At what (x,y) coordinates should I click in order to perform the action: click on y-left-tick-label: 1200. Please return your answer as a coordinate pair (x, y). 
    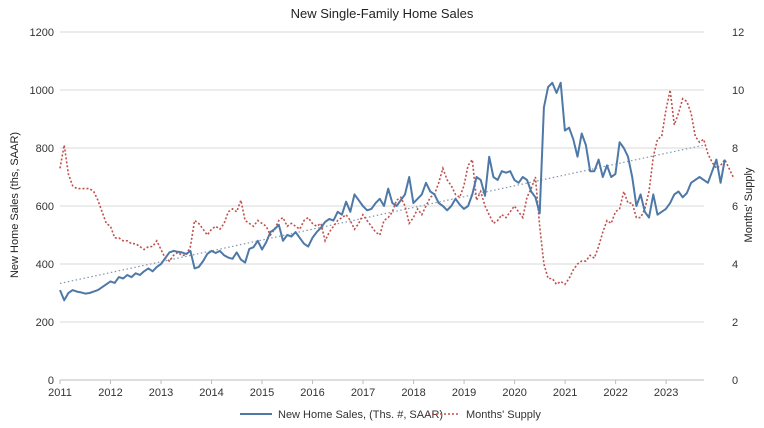
    Looking at the image, I should click on (42, 33).